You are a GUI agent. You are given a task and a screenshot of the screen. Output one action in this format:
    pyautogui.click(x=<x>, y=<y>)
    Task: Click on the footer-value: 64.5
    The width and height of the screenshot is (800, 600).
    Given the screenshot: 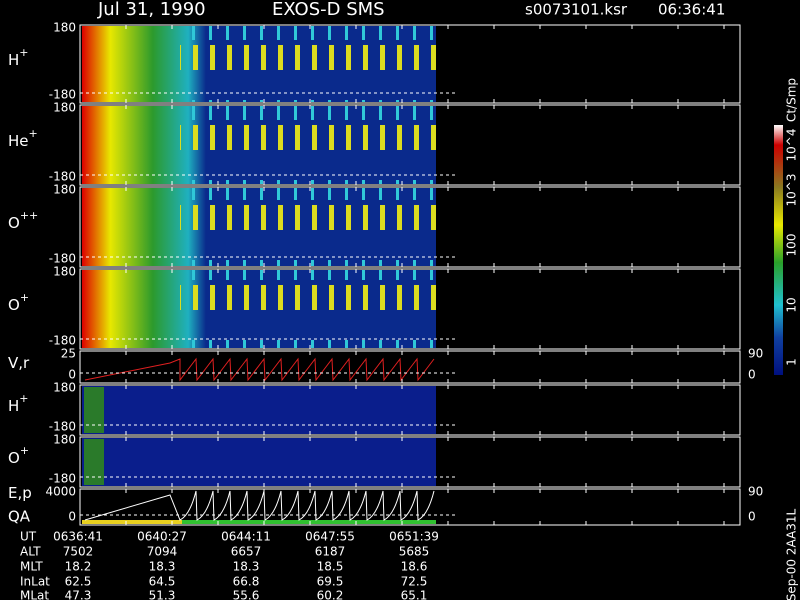 What is the action you would take?
    pyautogui.click(x=162, y=582)
    